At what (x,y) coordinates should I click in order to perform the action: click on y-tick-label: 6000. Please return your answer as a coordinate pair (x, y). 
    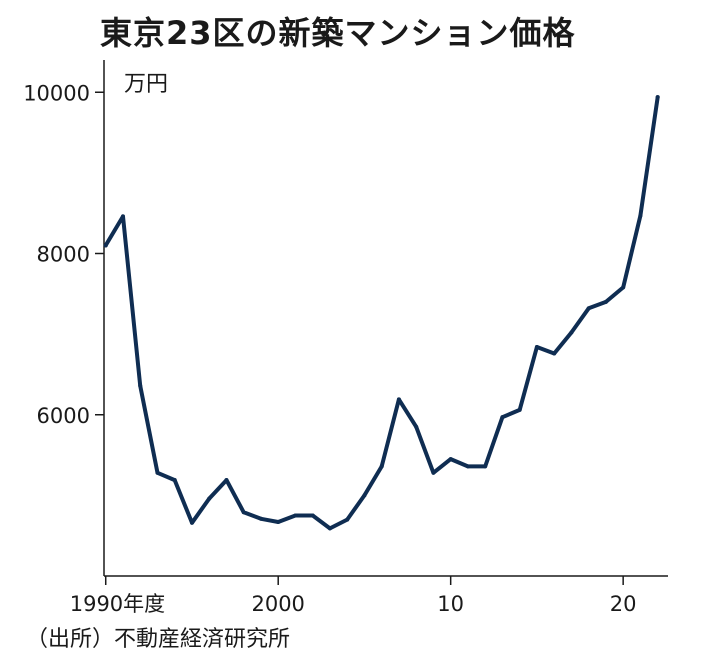
    Looking at the image, I should click on (63, 416).